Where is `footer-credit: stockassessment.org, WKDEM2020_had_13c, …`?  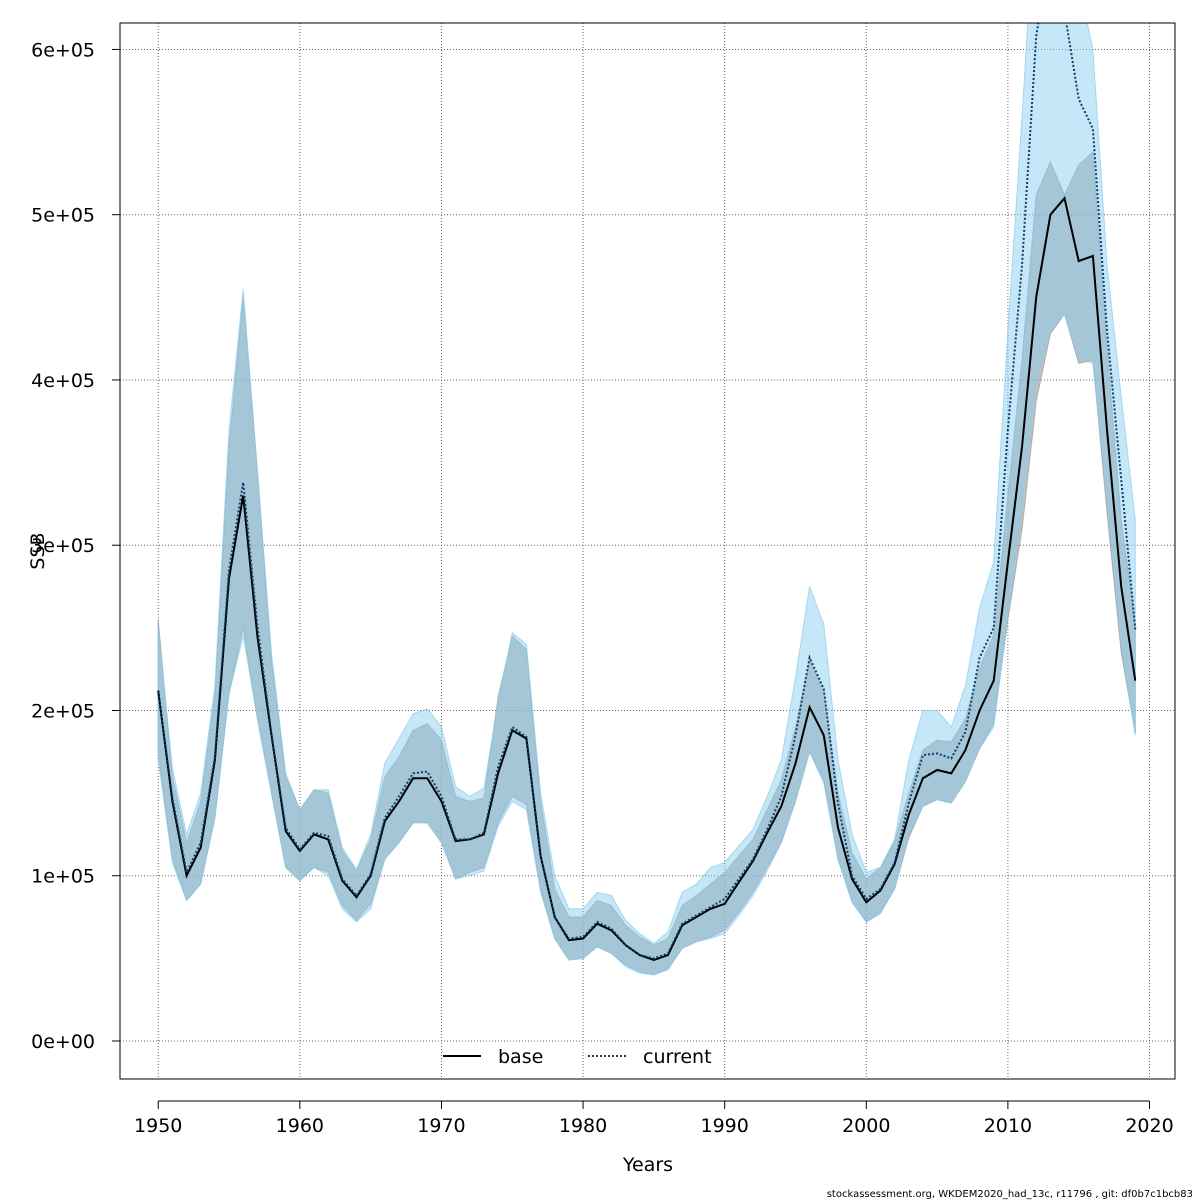 footer-credit: stockassessment.org, WKDEM2020_had_13c, … is located at coordinates (1010, 1194).